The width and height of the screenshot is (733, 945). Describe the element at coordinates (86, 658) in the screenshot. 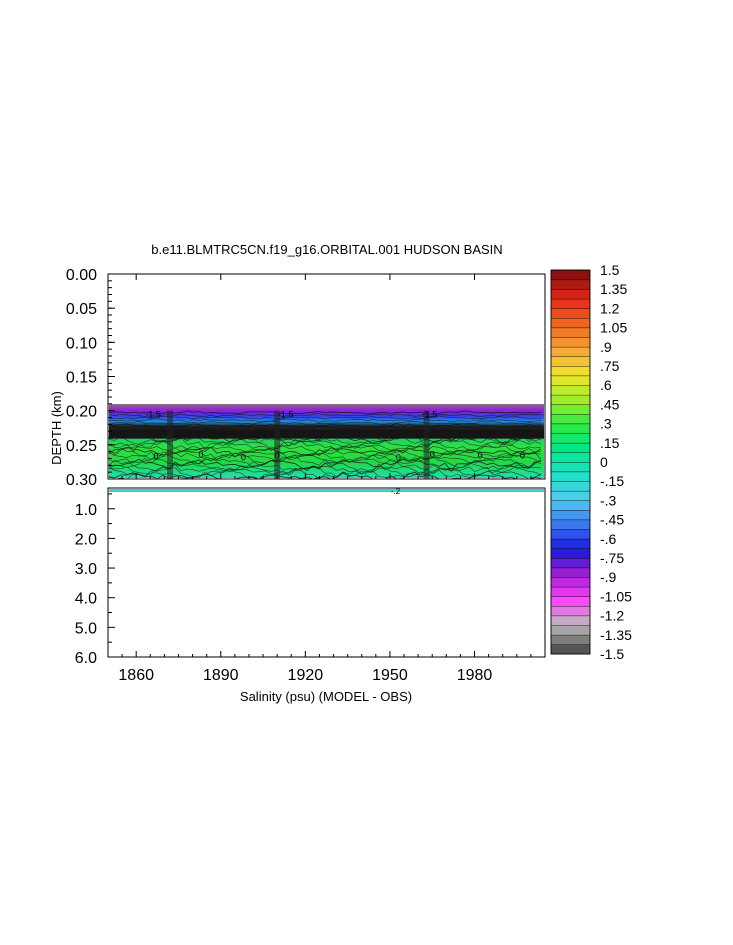

I see `y-tick-label: 6.0` at that location.